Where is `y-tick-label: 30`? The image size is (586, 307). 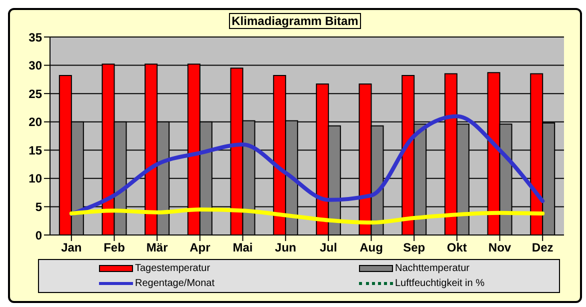 y-tick-label: 30 is located at coordinates (35, 65).